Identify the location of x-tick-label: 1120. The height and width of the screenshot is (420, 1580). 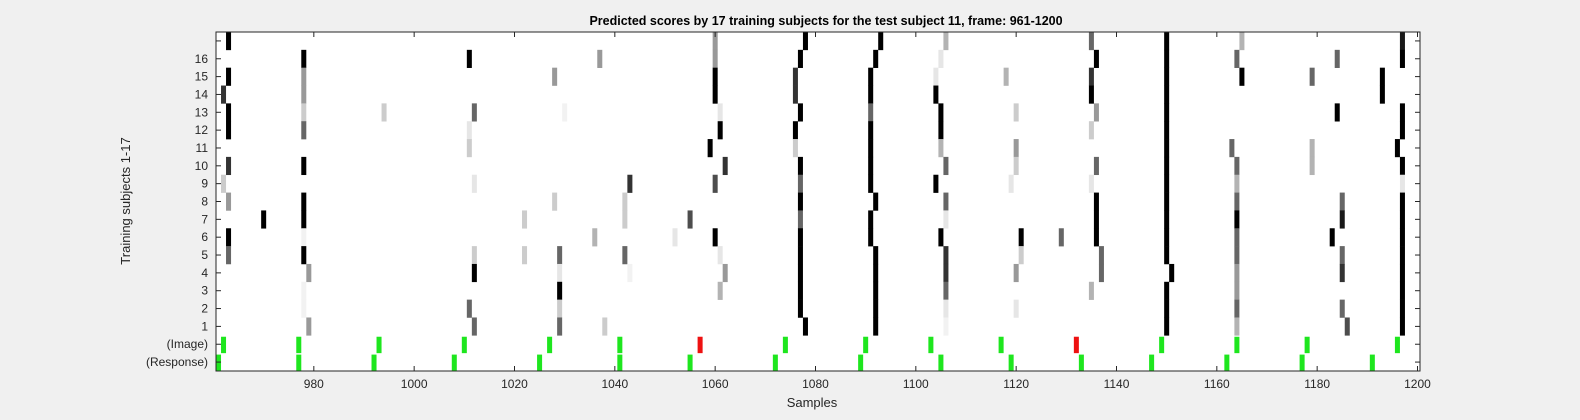
(1016, 384).